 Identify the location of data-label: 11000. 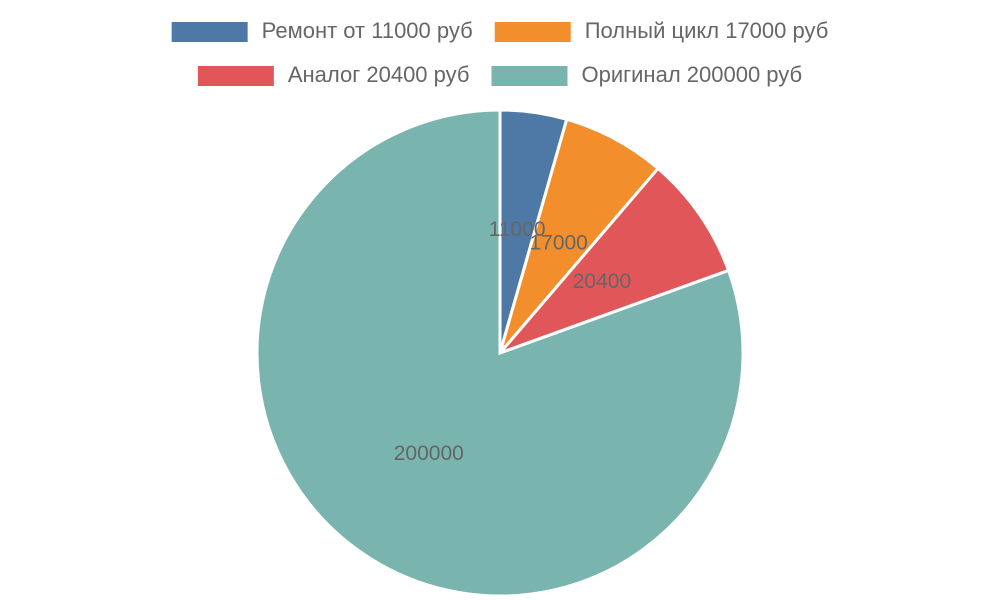
(517, 229).